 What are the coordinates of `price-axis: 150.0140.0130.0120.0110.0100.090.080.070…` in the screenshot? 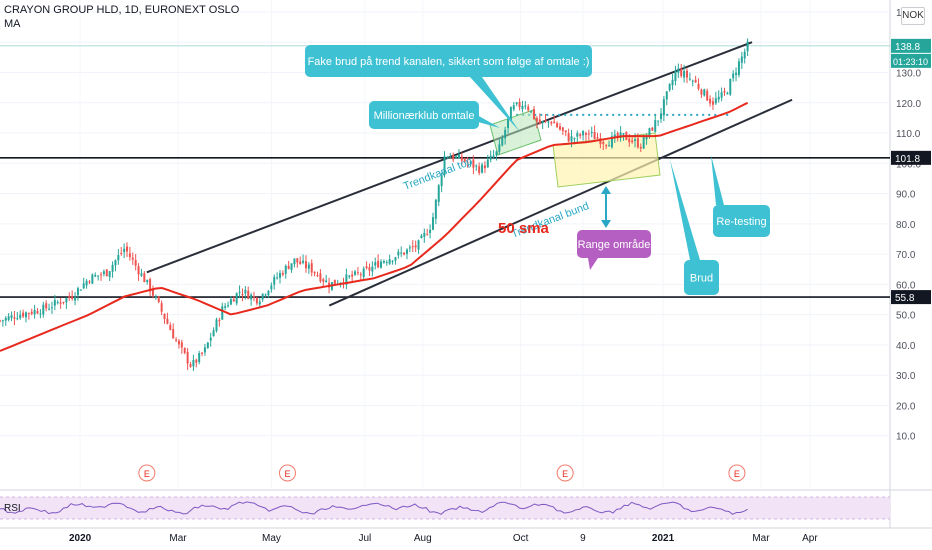 It's located at (911, 225).